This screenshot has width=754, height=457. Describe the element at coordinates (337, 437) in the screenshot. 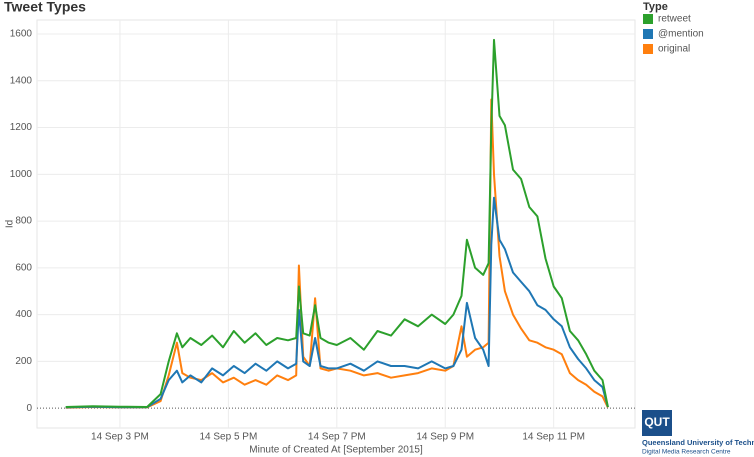

I see `x-tick-label: 14 Sep 7 PM` at that location.